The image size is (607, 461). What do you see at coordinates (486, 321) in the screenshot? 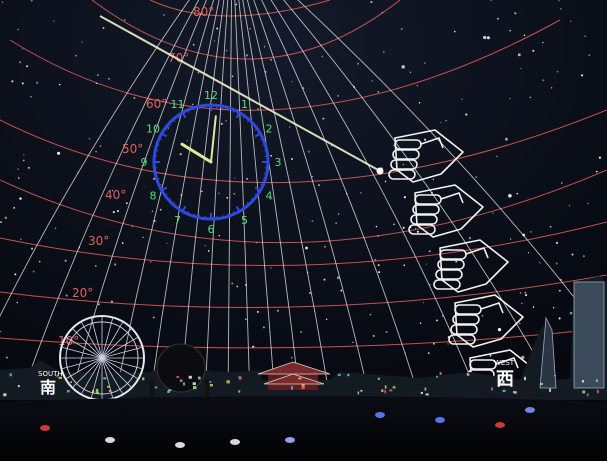
I see `fist-outline` at bounding box center [486, 321].